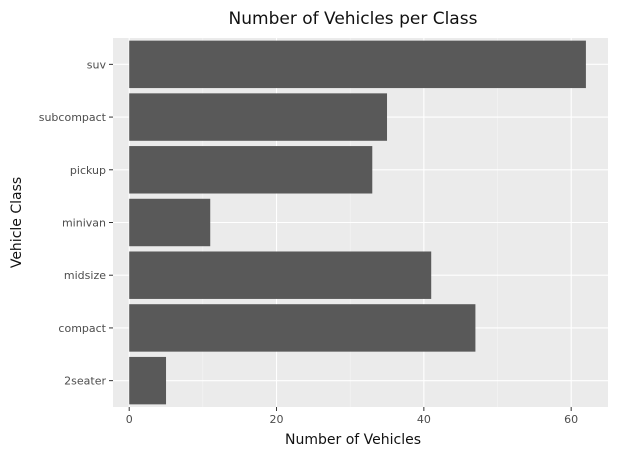 Image resolution: width=621 pixels, height=456 pixels. I want to click on x-tick-label: 60, so click(571, 419).